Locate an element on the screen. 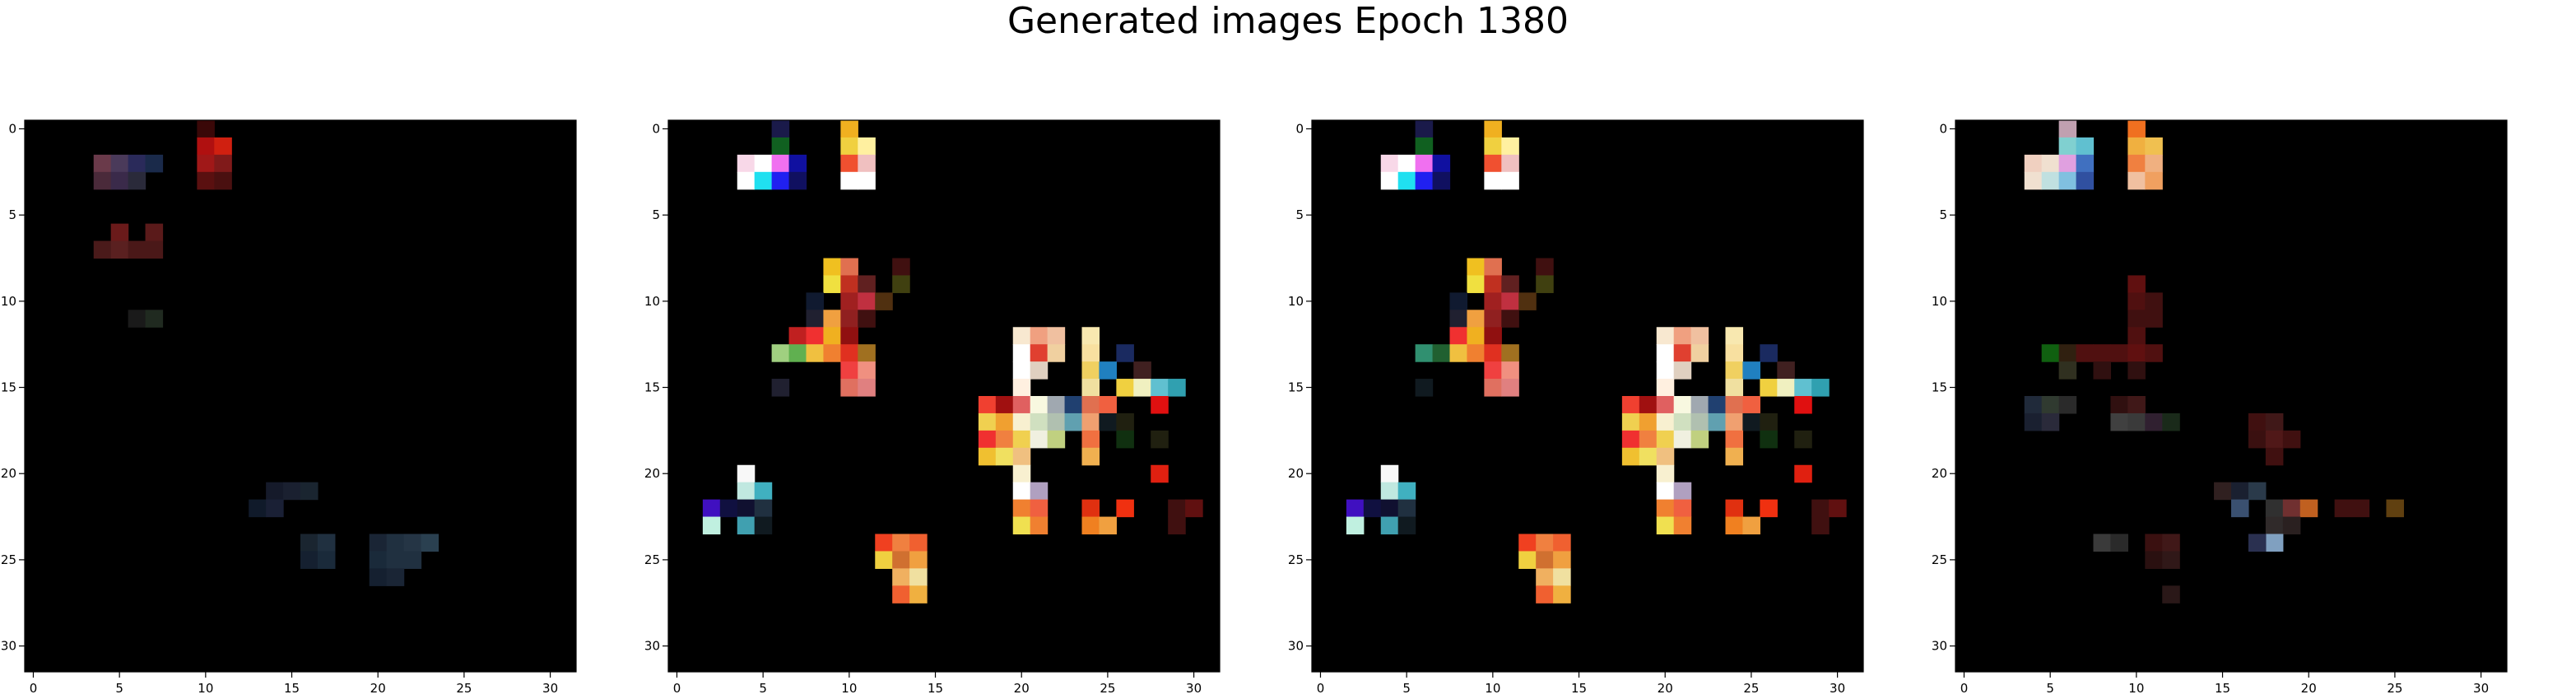  y-tick-label: 30 is located at coordinates (1296, 646).